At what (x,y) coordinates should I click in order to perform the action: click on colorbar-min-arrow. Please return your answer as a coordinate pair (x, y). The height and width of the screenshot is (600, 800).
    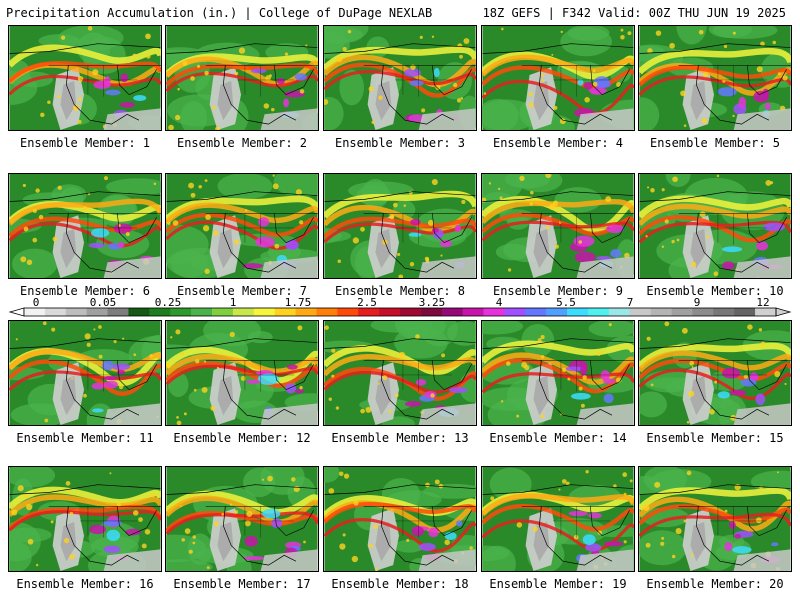
    Looking at the image, I should click on (16, 312).